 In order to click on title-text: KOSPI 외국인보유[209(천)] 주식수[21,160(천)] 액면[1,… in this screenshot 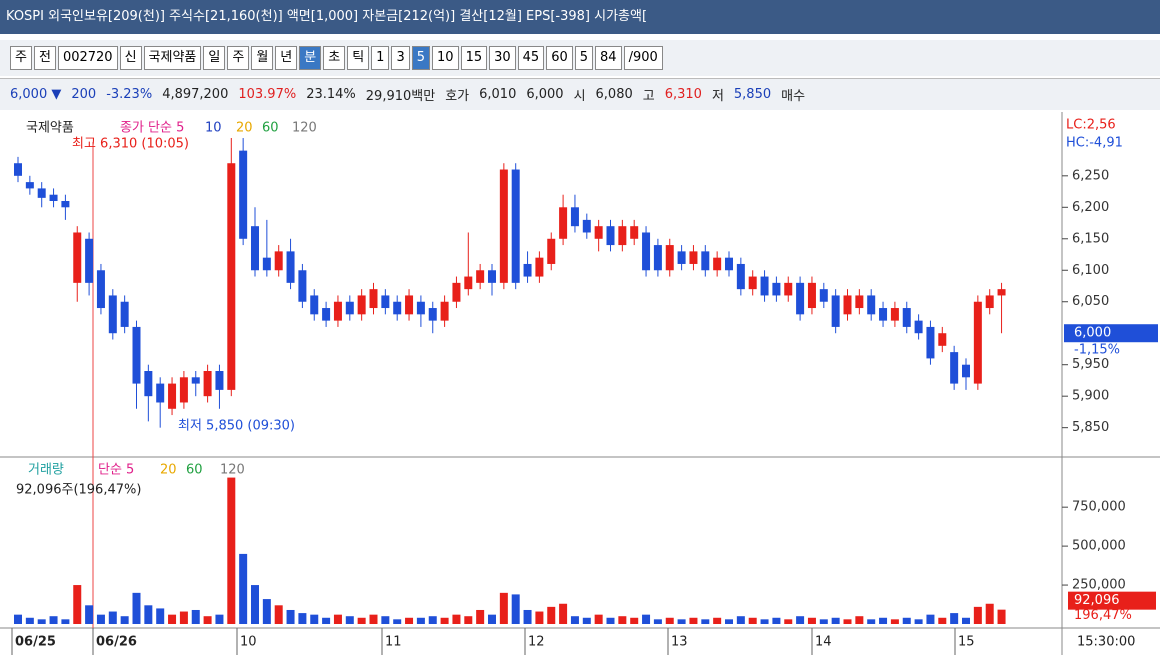, I will do `click(327, 16)`.